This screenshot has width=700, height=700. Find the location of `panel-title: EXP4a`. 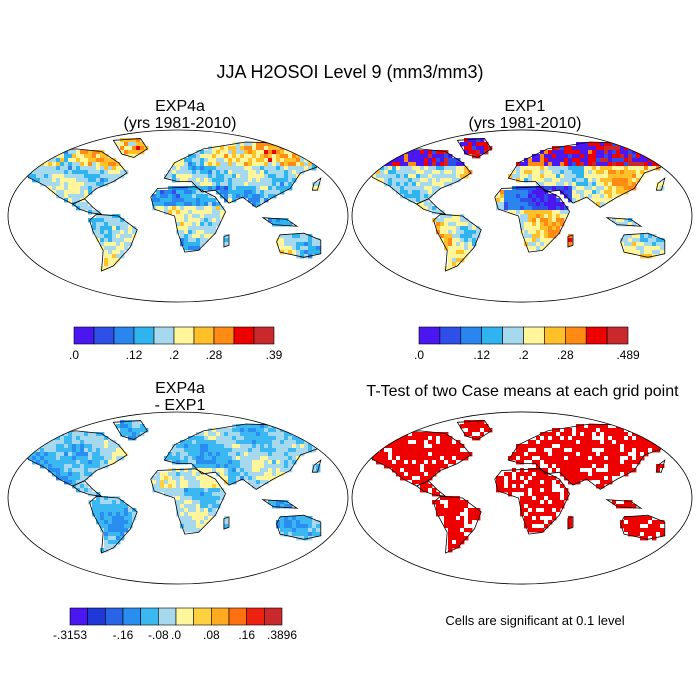

panel-title: EXP4a is located at coordinates (180, 106).